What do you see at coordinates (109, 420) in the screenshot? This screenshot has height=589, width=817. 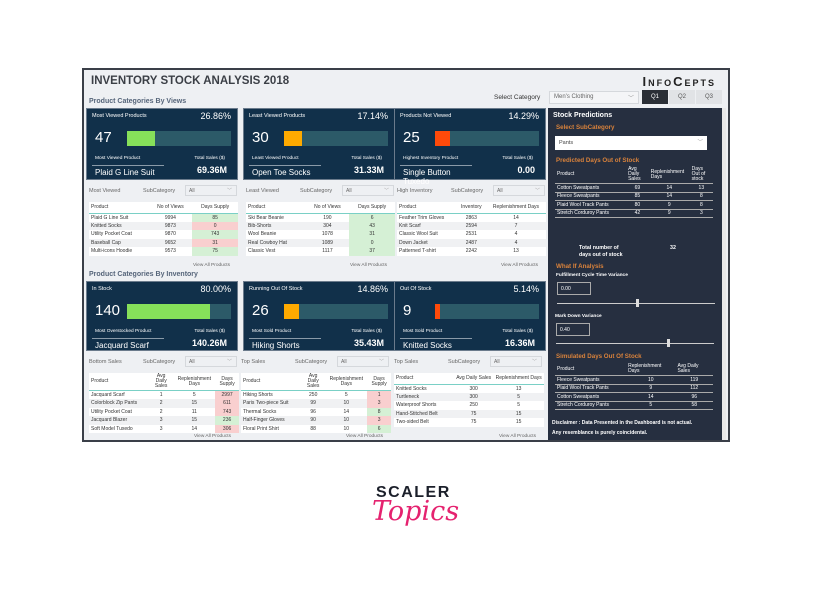 I see `table-cell: Jacquard Blazer` at bounding box center [109, 420].